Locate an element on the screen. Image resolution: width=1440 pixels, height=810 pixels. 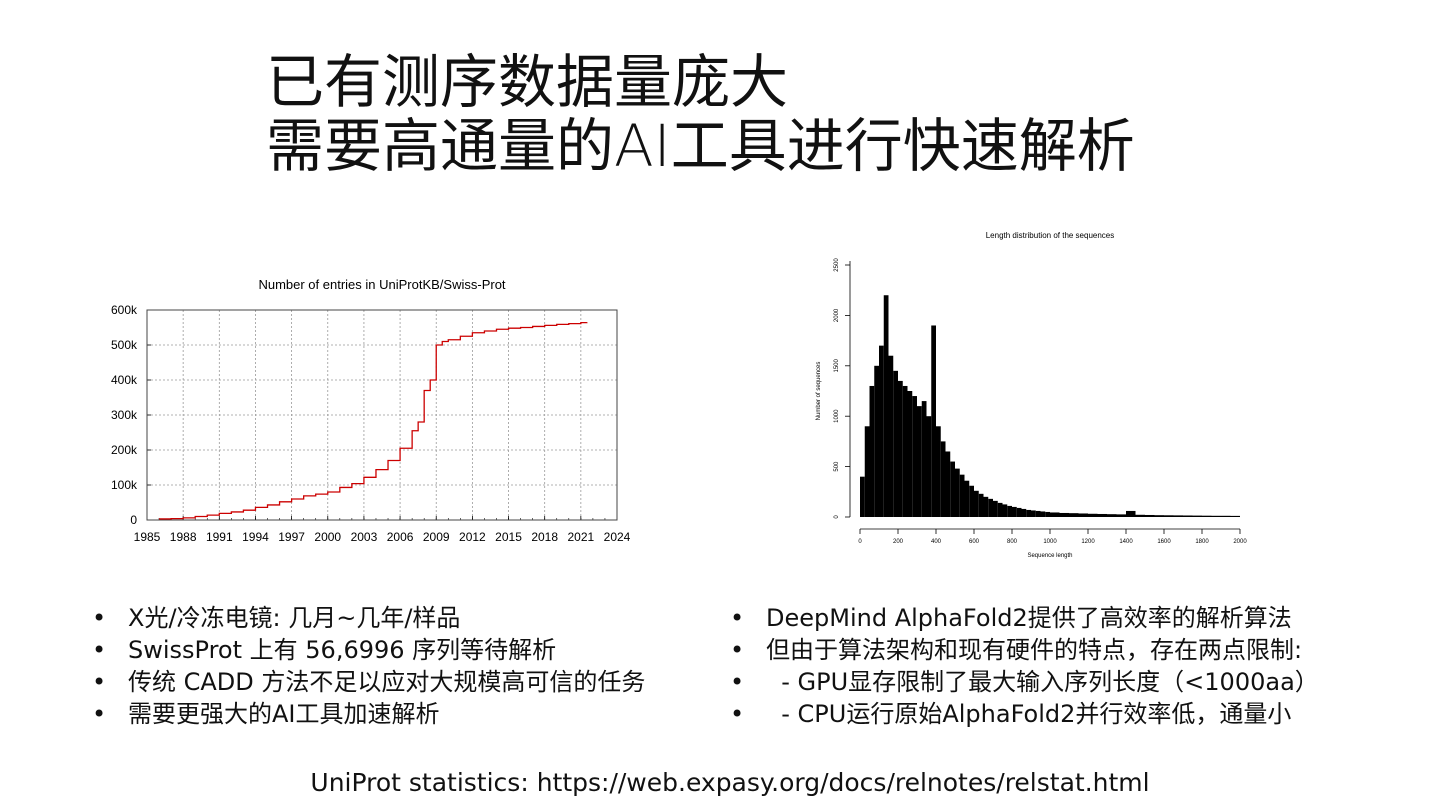
x-tick-label: 2015 is located at coordinates (508, 537).